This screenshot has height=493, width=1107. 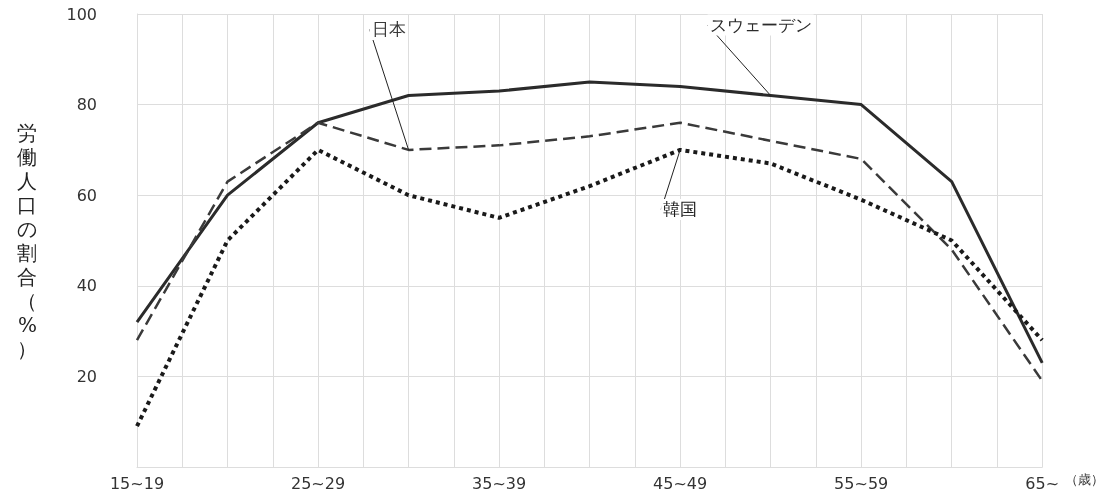 What do you see at coordinates (499, 483) in the screenshot?
I see `x-tick-label: 35~39` at bounding box center [499, 483].